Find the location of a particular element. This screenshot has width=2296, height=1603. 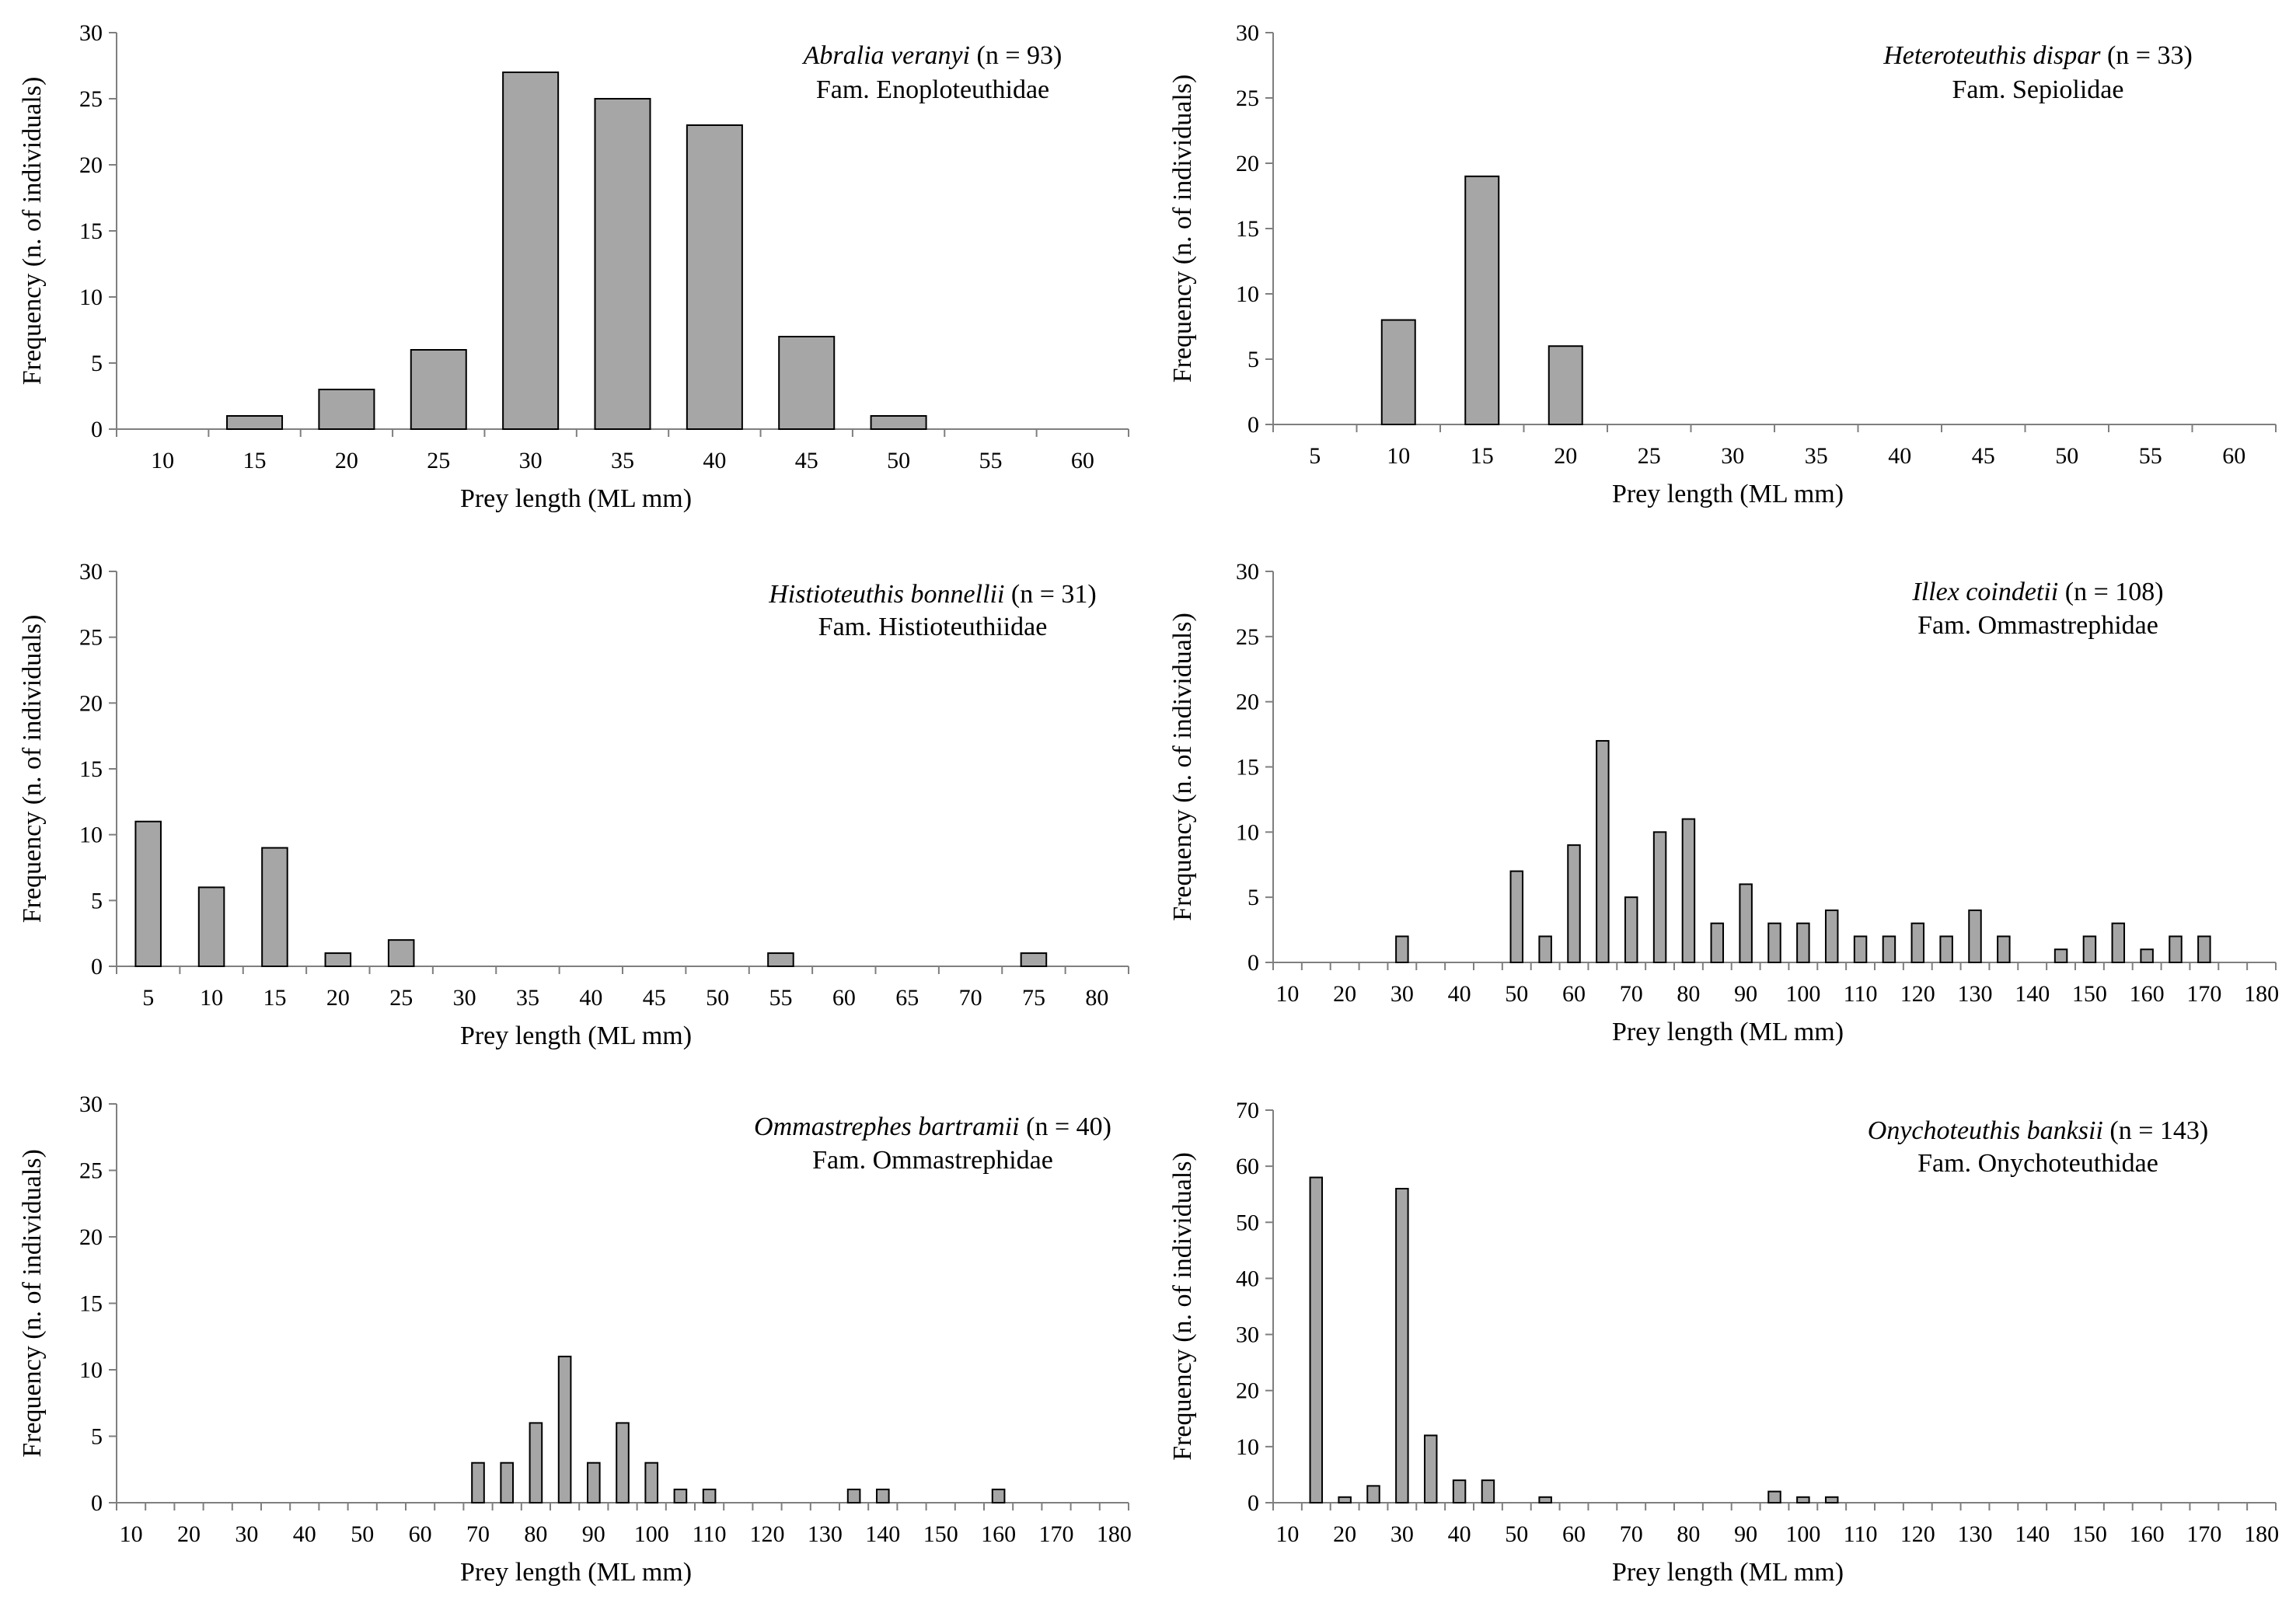

species-name: Histioteuthis bonnellii is located at coordinates (889, 594).